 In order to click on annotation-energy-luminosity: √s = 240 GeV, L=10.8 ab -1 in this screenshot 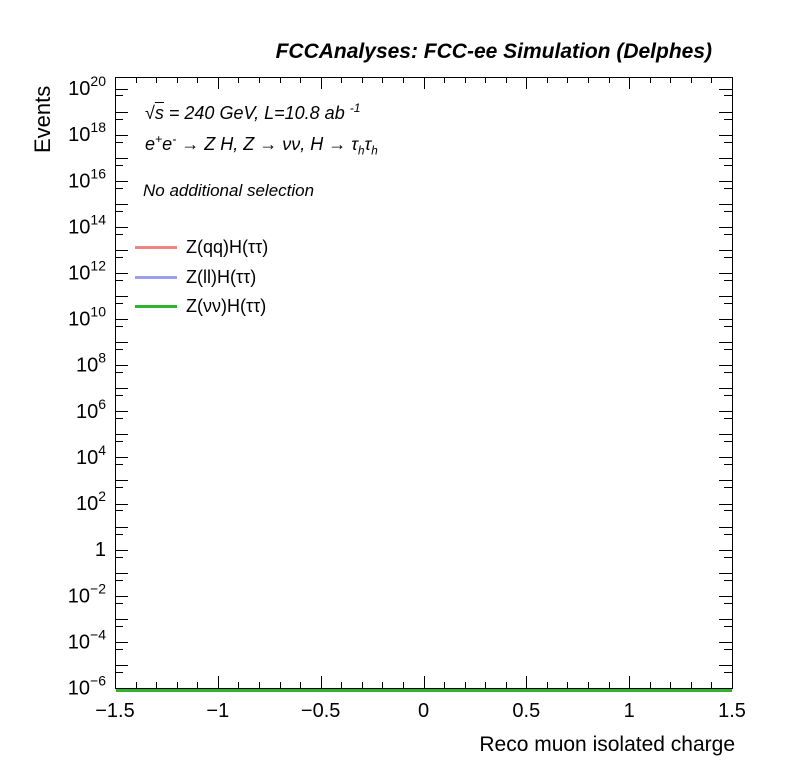, I will do `click(253, 112)`.